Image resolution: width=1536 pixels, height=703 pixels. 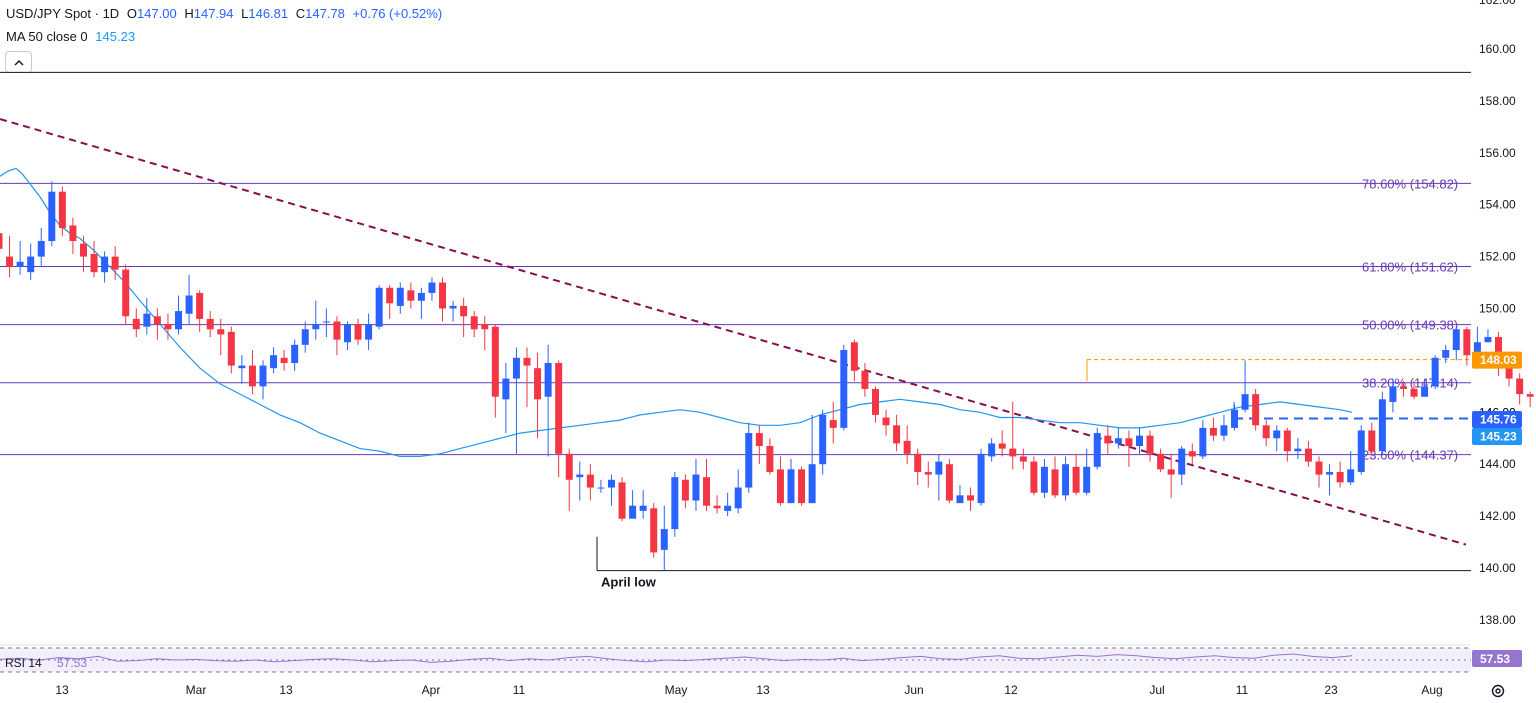 I want to click on fib-level-label: 38.20% (147.14), so click(x=1410, y=383).